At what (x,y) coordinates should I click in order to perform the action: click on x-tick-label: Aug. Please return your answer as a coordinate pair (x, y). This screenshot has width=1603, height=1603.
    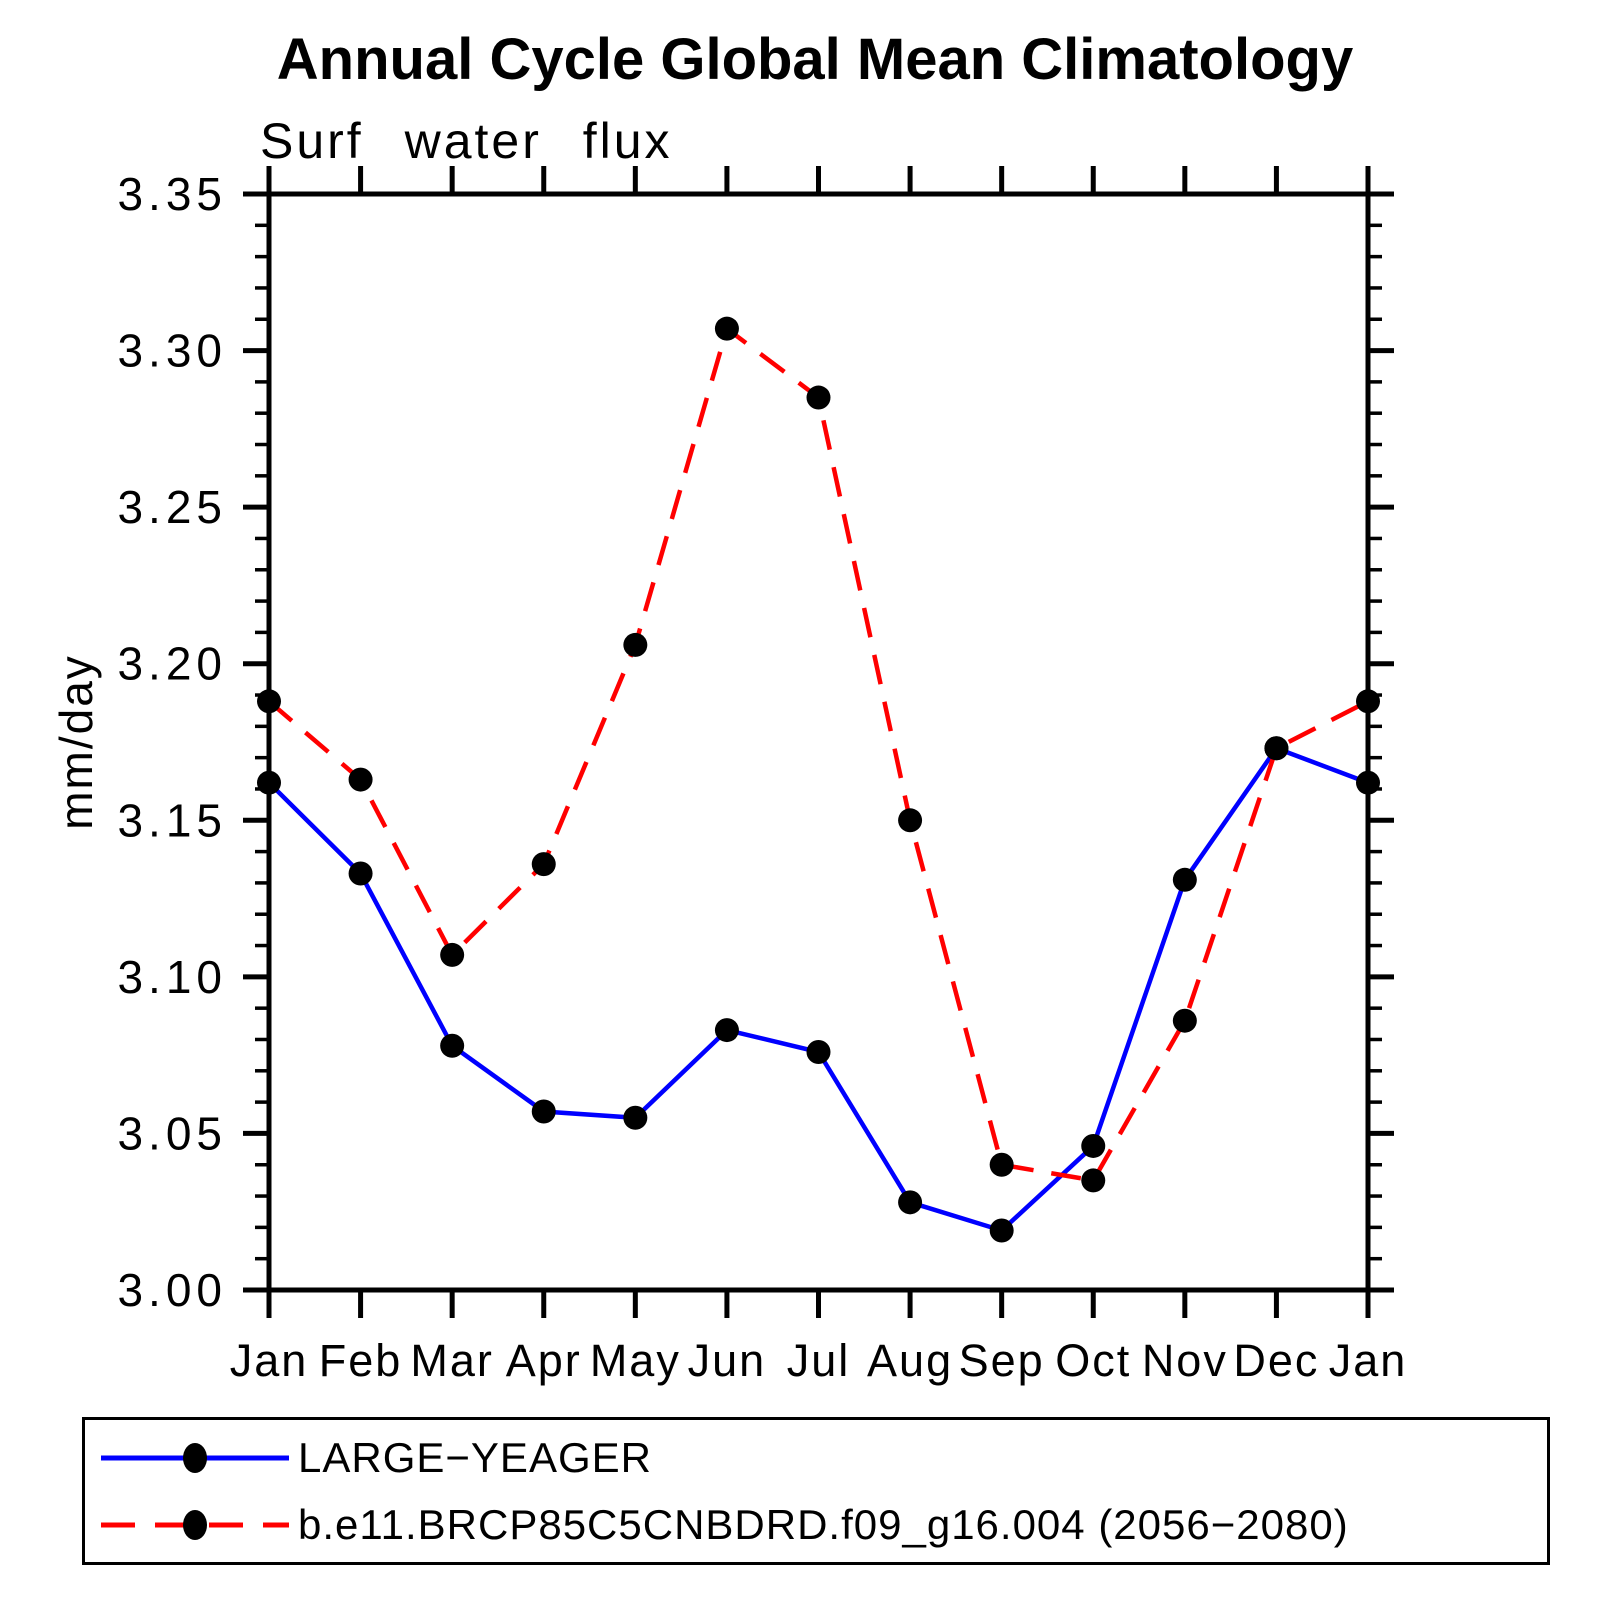
    Looking at the image, I should click on (910, 1360).